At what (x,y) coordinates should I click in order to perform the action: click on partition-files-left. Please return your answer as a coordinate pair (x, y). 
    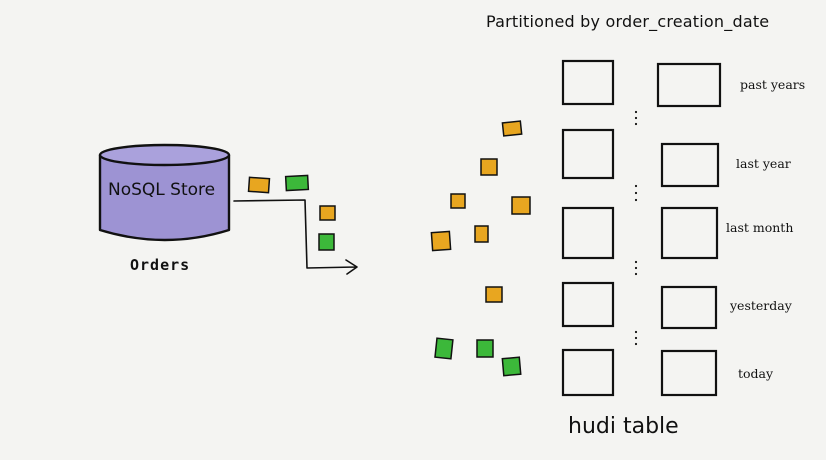
    Looking at the image, I should click on (588, 228).